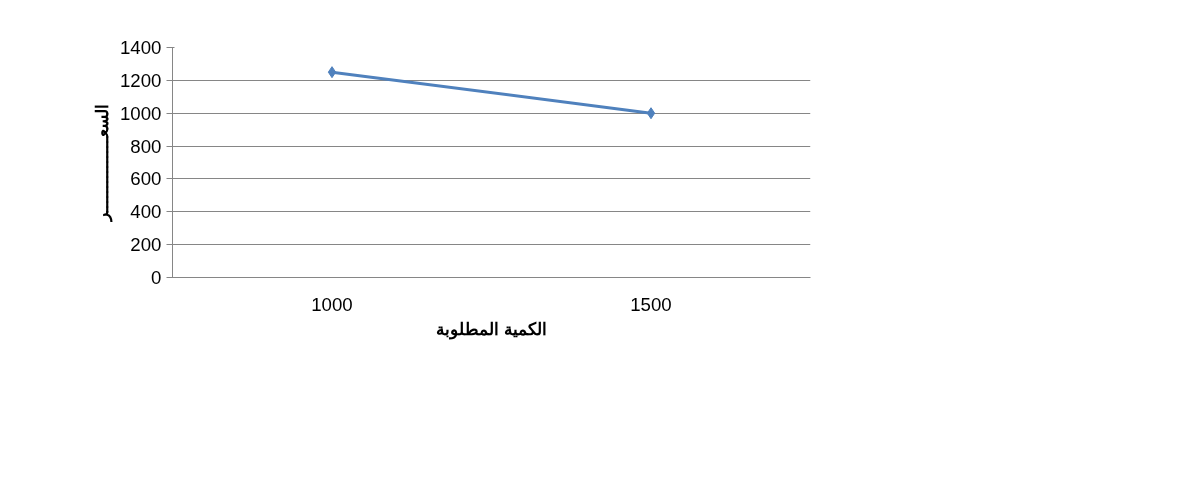 This screenshot has height=484, width=1204. What do you see at coordinates (141, 47) in the screenshot?
I see `y-tick-label: 1400` at bounding box center [141, 47].